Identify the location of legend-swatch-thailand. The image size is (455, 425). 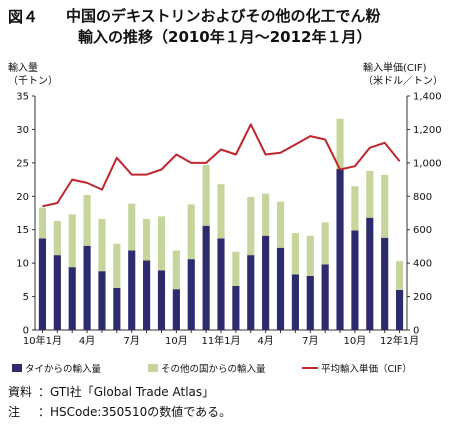
(17, 368).